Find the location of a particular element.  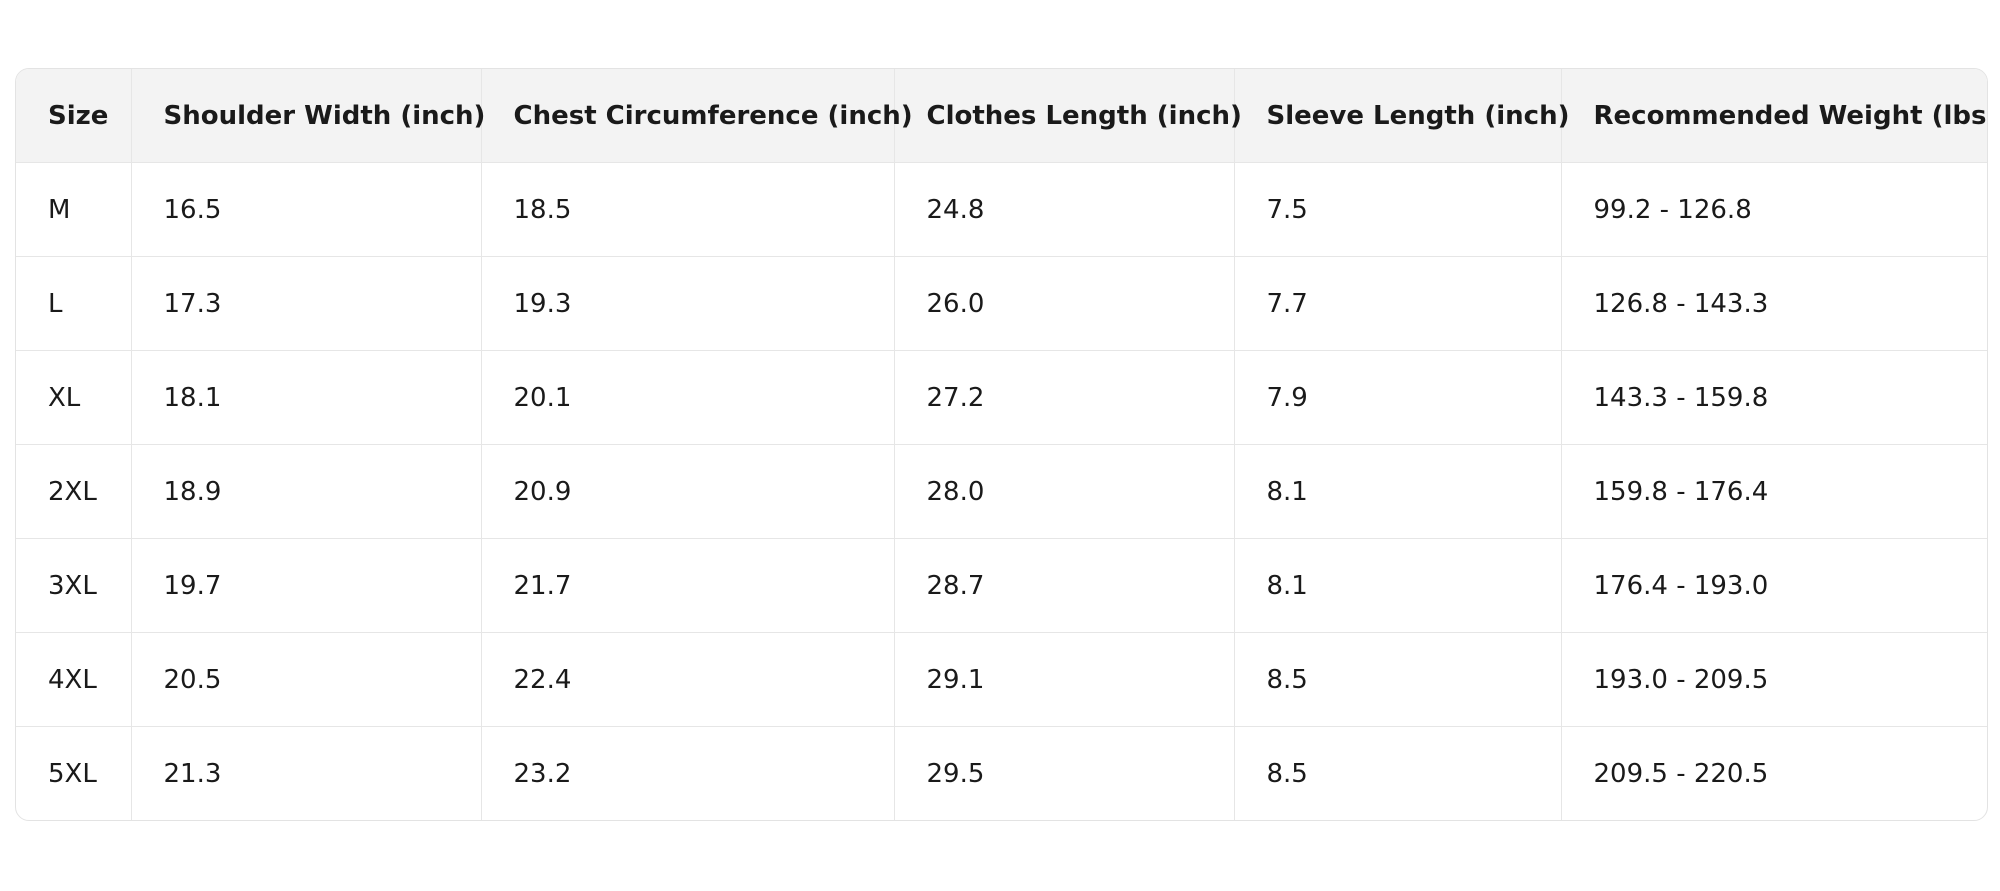

column-header: Recommended Weight (lbs) is located at coordinates (1774, 116).